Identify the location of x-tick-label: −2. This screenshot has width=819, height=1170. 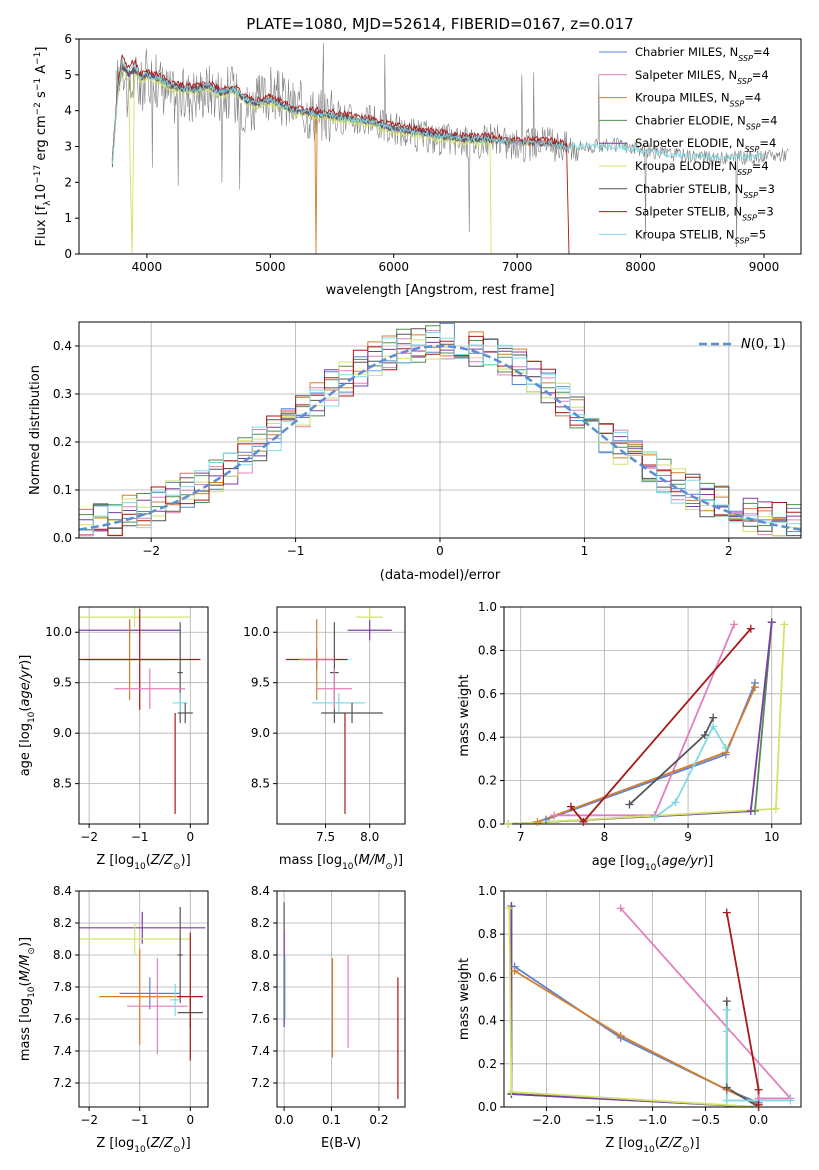
(89, 1120).